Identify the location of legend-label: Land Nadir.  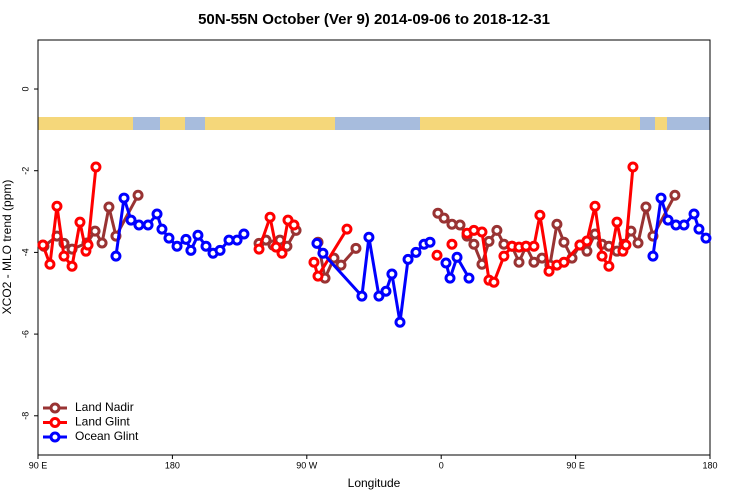
(104, 407).